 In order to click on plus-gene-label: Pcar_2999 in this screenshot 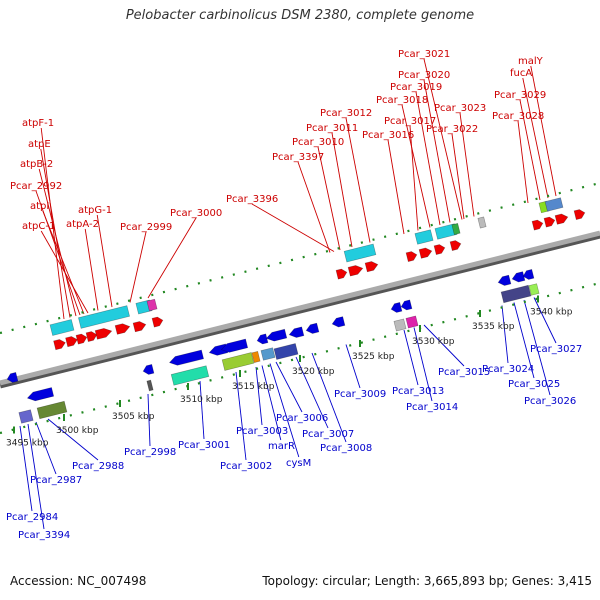, I will do `click(146, 227)`.